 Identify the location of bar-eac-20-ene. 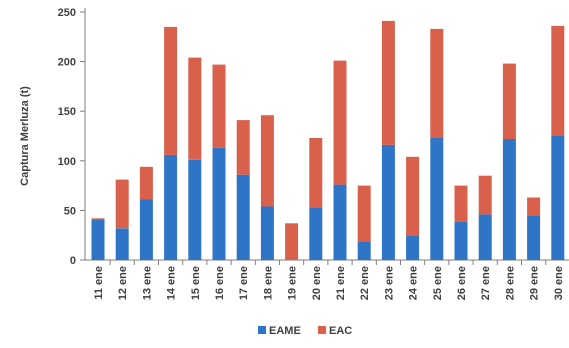
(316, 173).